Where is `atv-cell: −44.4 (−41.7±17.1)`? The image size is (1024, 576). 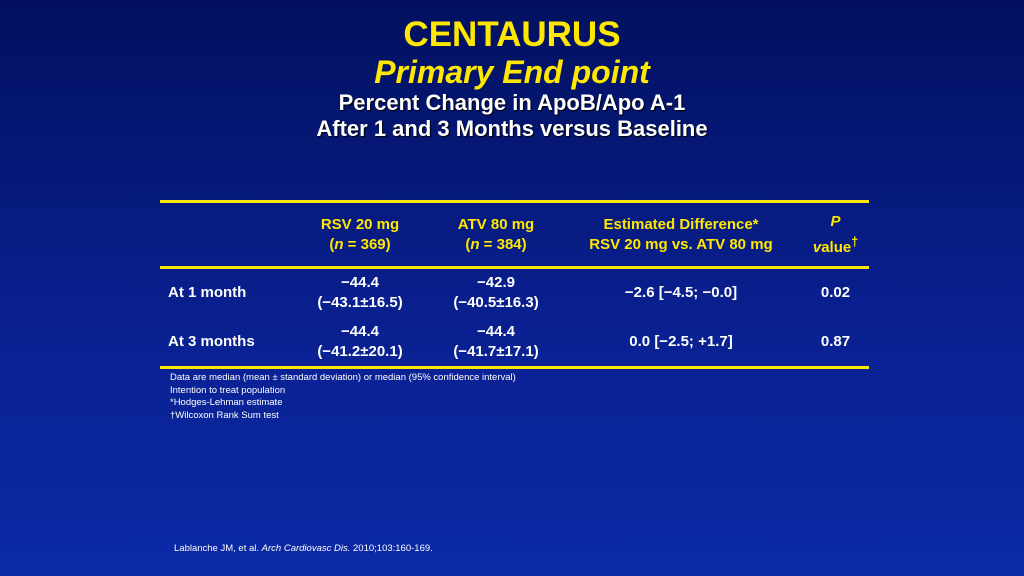
atv-cell: −44.4 (−41.7±17.1) is located at coordinates (496, 341).